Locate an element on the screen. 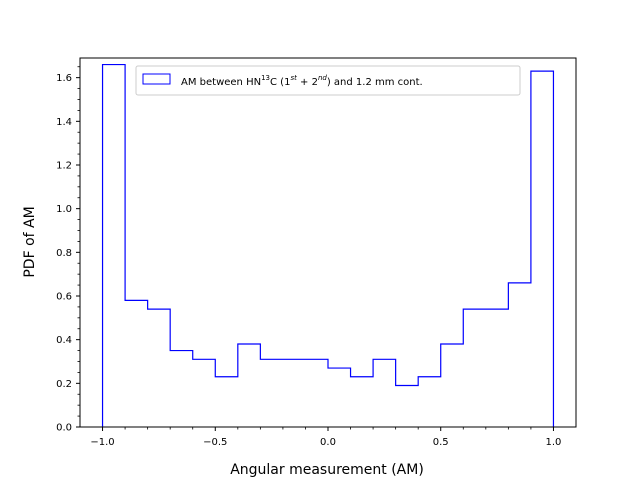 The width and height of the screenshot is (640, 480). y-tick-label: 1.6 is located at coordinates (64, 78).